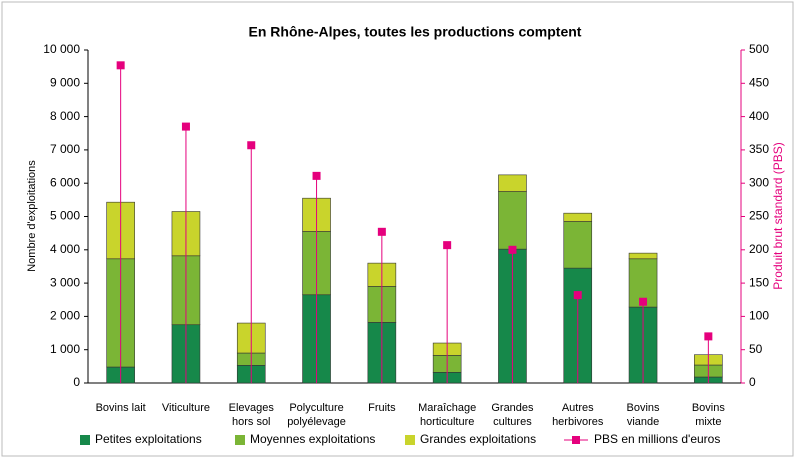  Describe the element at coordinates (759, 49) in the screenshot. I see `y2-tick-label: 500` at that location.